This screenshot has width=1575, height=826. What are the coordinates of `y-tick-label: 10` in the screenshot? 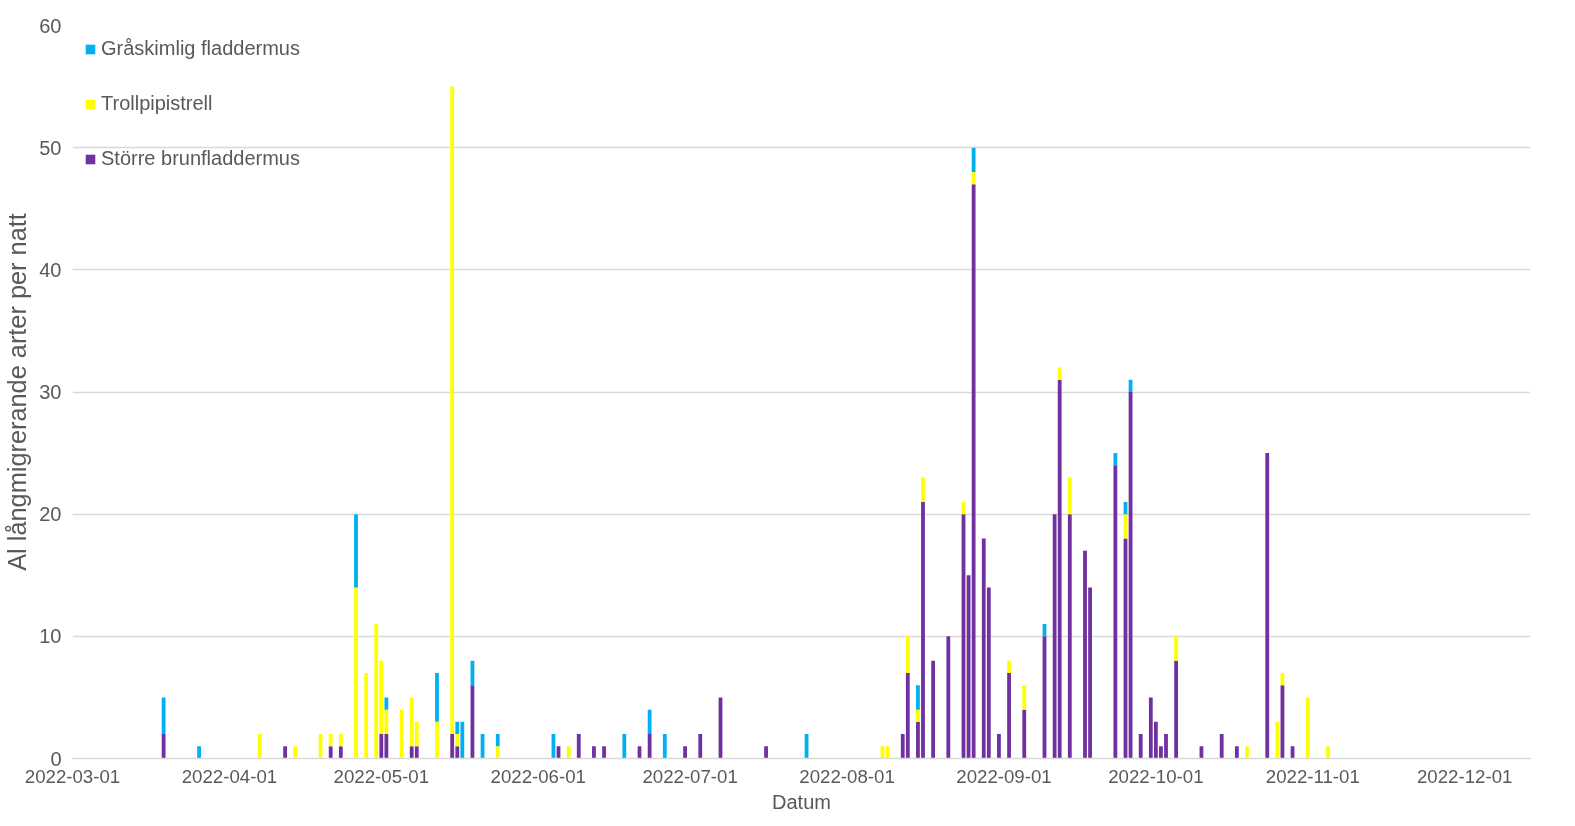 It's located at (50, 636).